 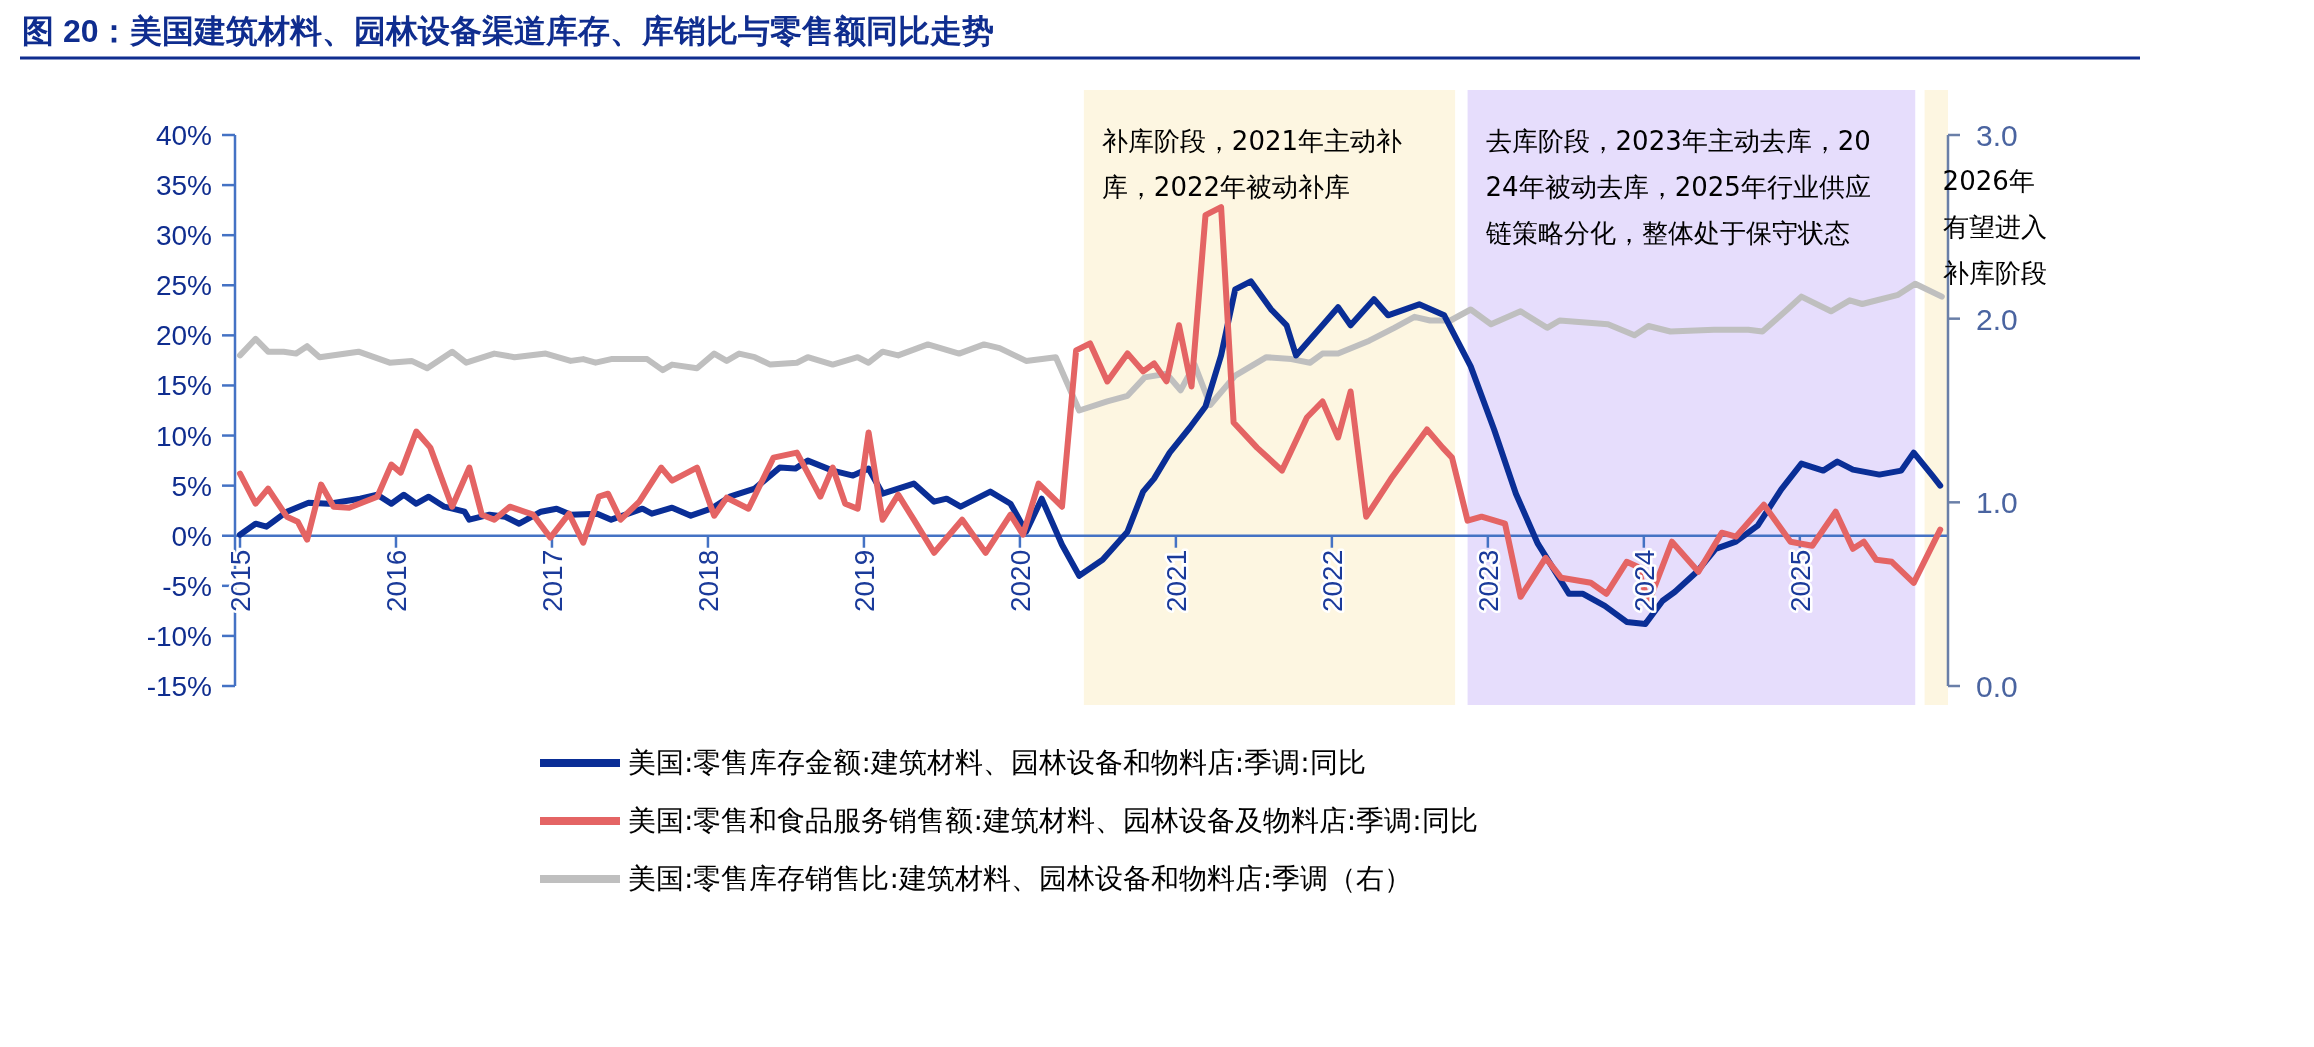 What do you see at coordinates (997, 763) in the screenshot?
I see `legend-label: 美国:零售库存金额:建筑材料、园林设备和物料店:季调:同比` at bounding box center [997, 763].